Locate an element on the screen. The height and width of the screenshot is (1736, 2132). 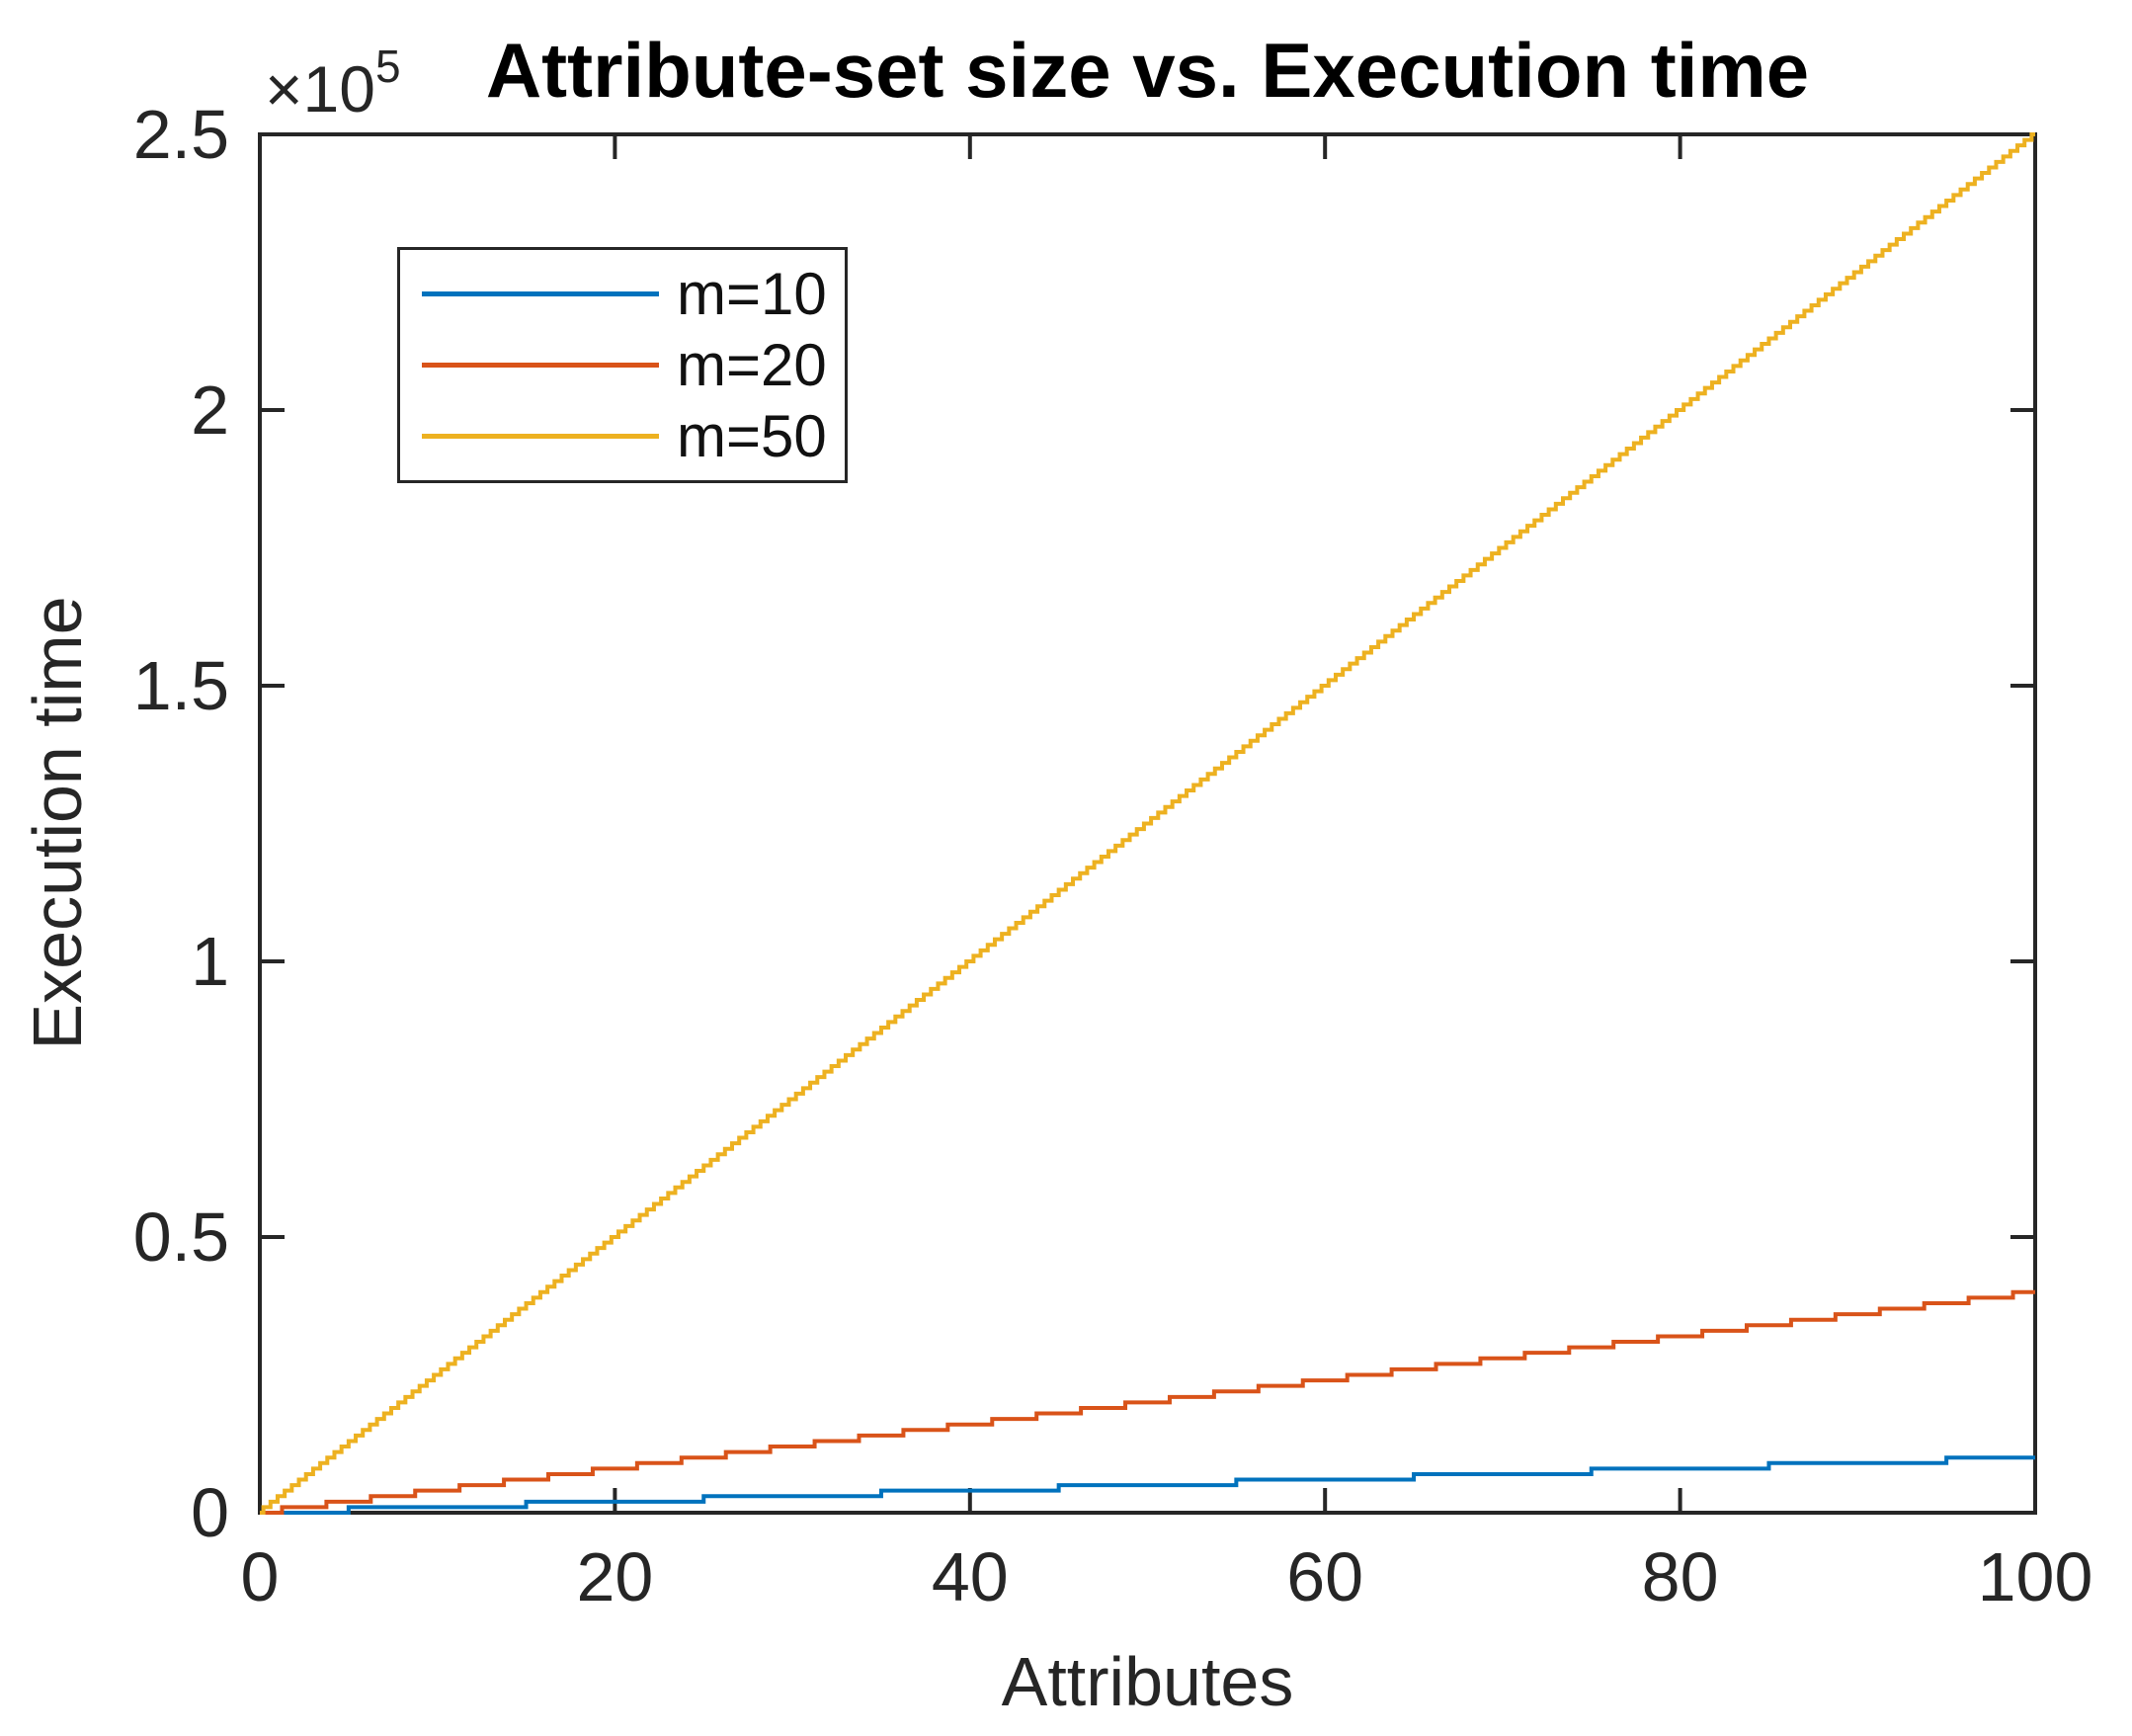
y-tick-label-0.5: 0.5 is located at coordinates (180, 1238).